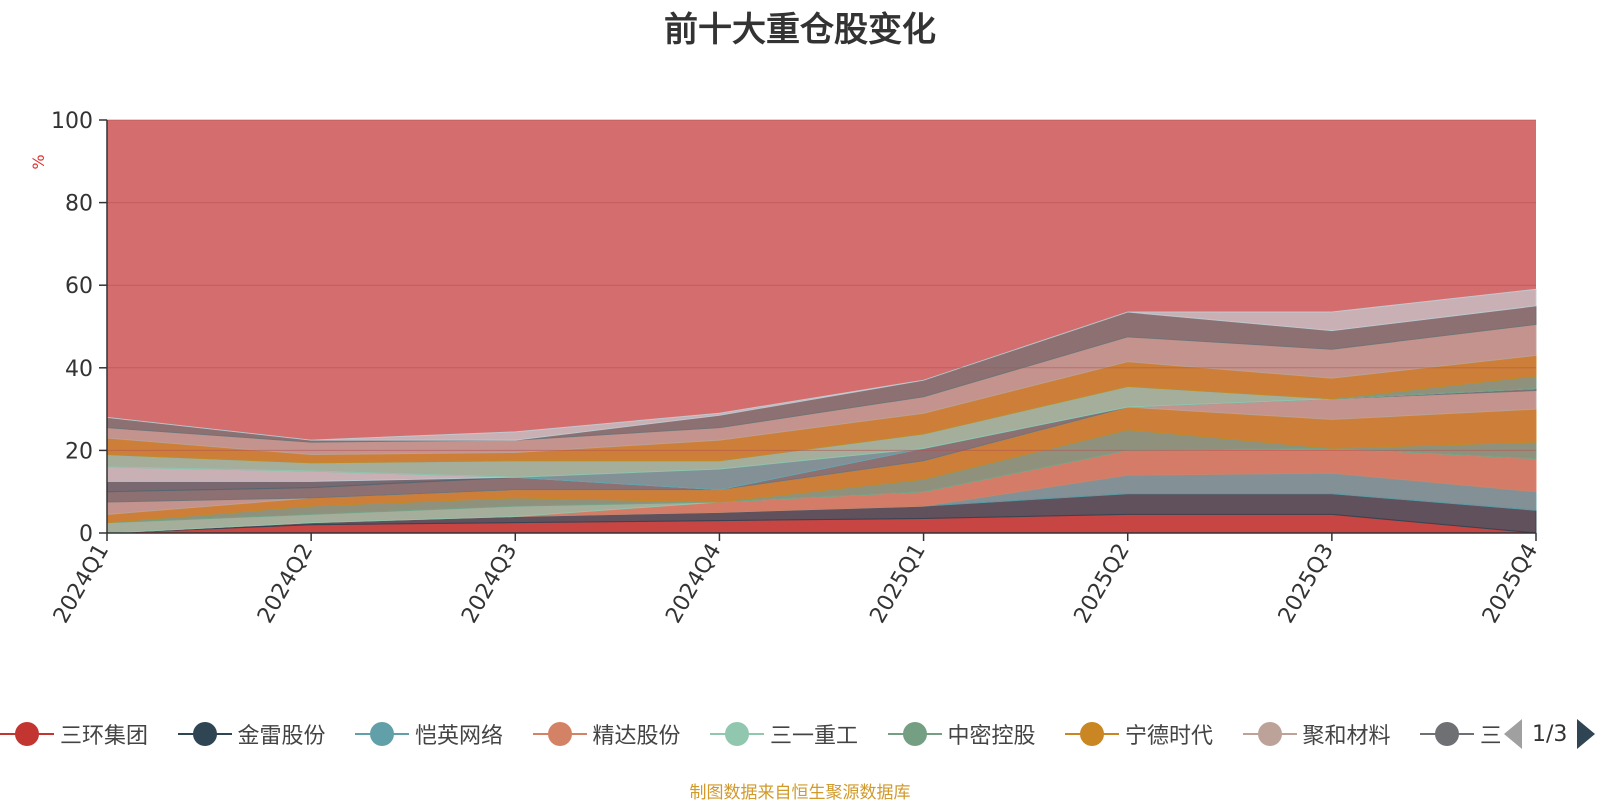 This screenshot has height=803, width=1600. I want to click on y-axis-label: %, so click(38, 161).